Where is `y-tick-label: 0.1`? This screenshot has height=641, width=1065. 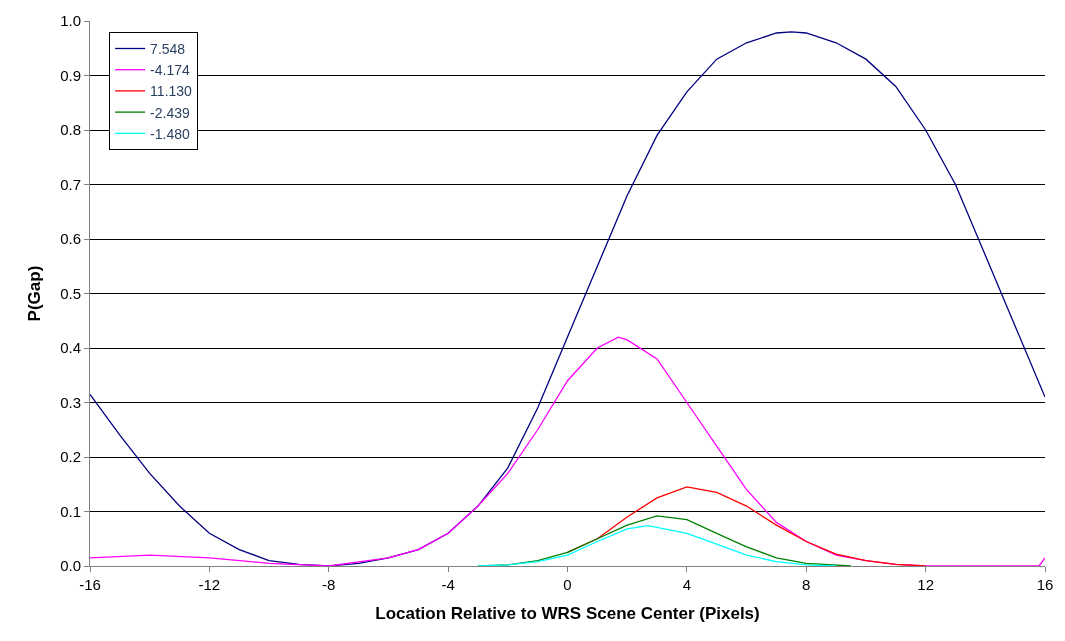 y-tick-label: 0.1 is located at coordinates (70, 511).